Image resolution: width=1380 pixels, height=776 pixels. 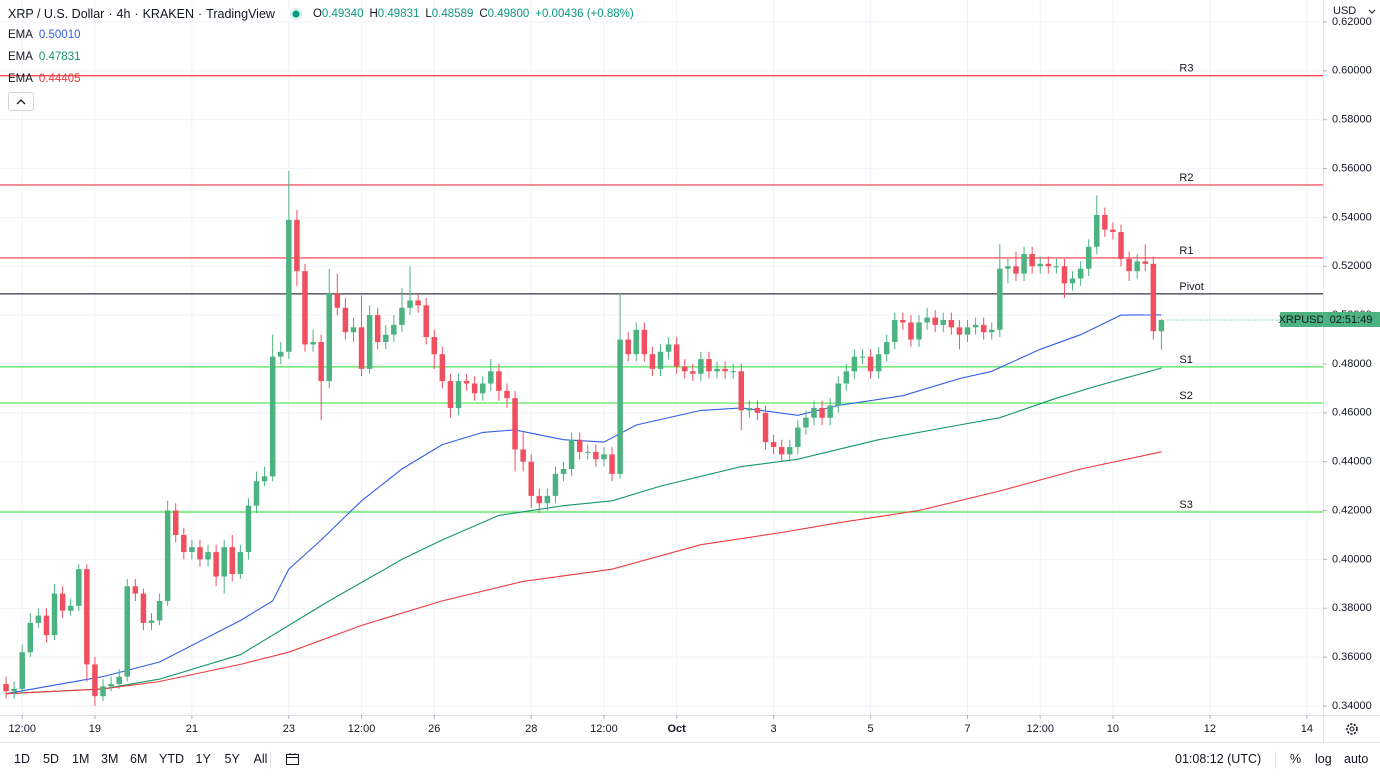 I want to click on date-range-icon, so click(x=293, y=759).